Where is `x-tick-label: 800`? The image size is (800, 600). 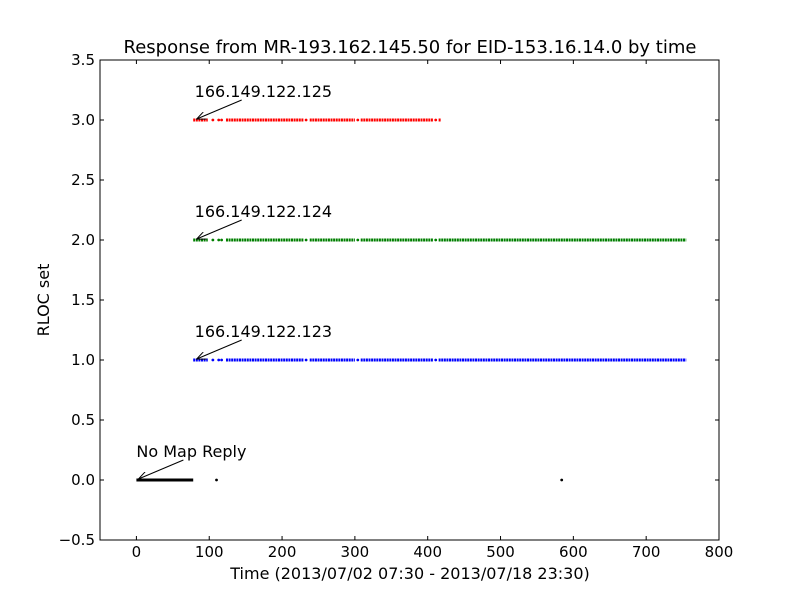
x-tick-label: 800 is located at coordinates (719, 552).